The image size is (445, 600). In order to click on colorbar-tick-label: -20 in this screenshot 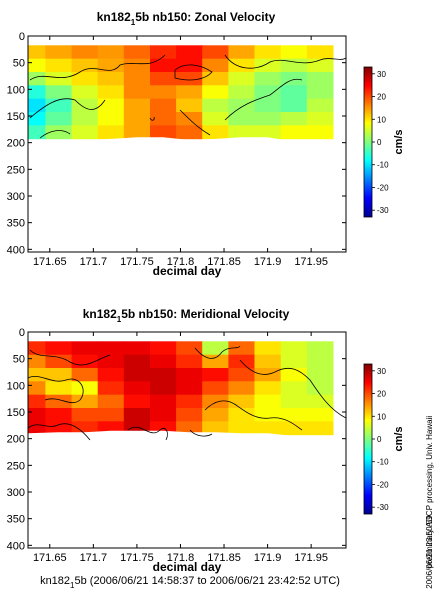, I will do `click(383, 484)`.